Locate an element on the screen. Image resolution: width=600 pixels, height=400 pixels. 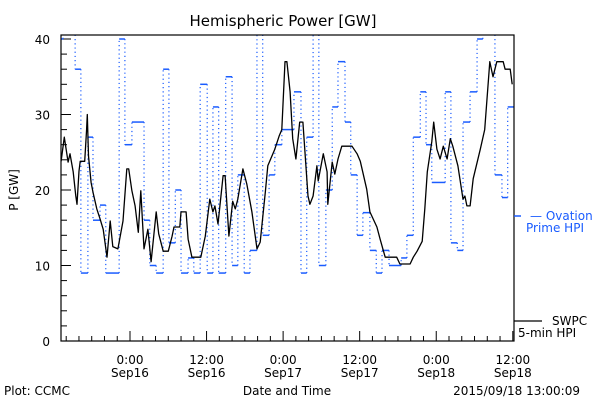
plot-credit: Plot: CCMC is located at coordinates (37, 391).